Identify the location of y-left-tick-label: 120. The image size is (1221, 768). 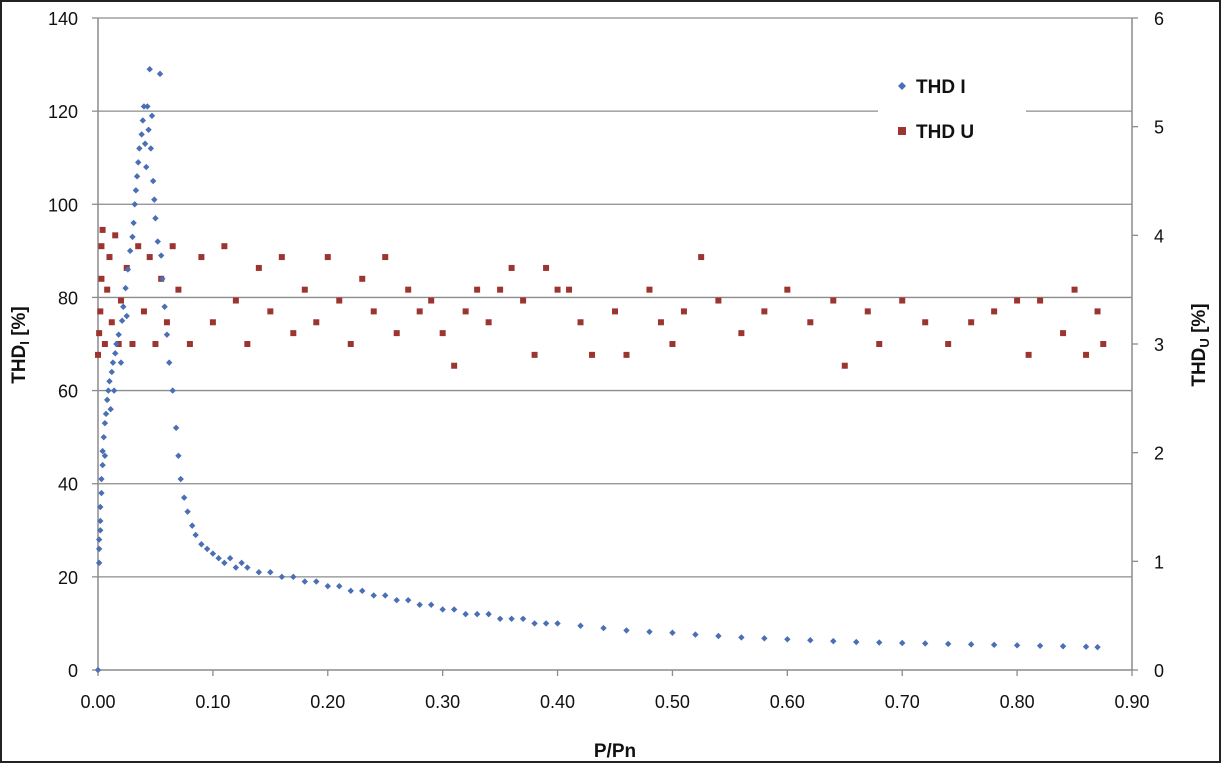
(63, 112).